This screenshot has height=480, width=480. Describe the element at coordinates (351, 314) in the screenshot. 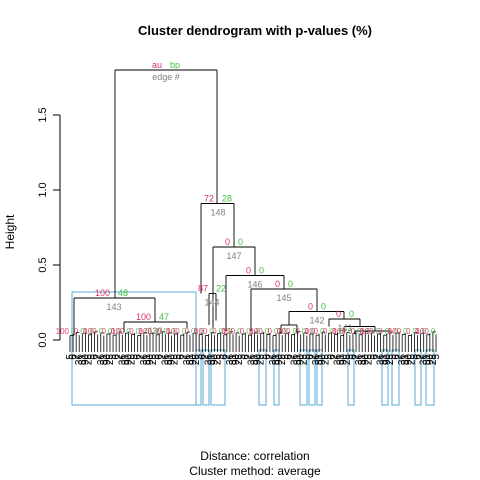

I see `pv-141-bp: 0` at that location.